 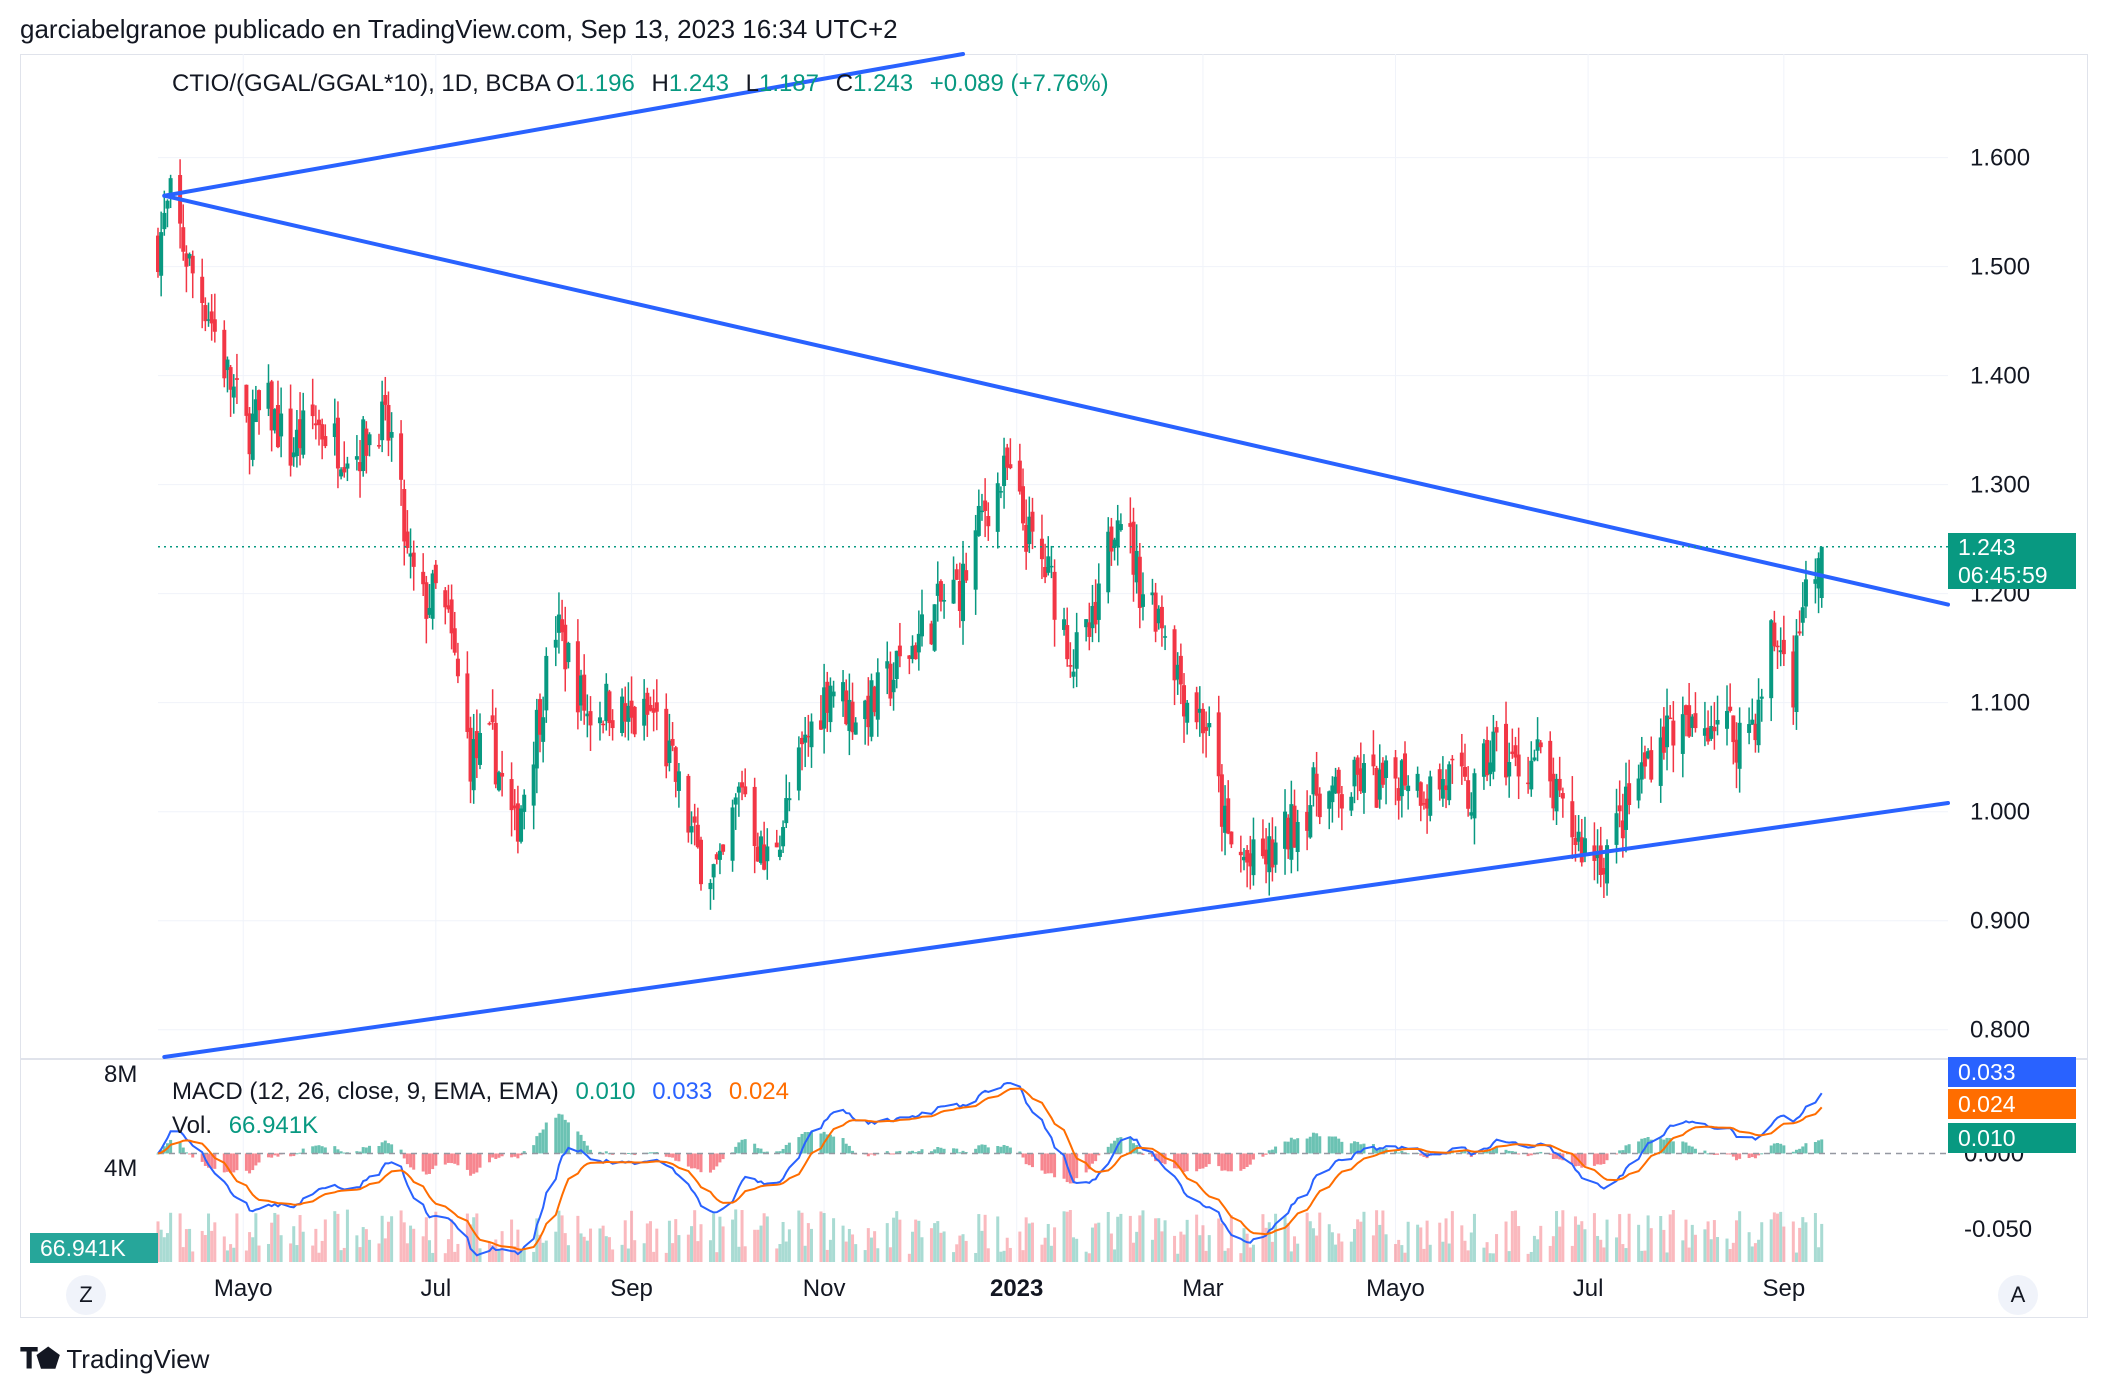 What do you see at coordinates (435, 1288) in the screenshot?
I see `time-axis-label: Jul` at bounding box center [435, 1288].